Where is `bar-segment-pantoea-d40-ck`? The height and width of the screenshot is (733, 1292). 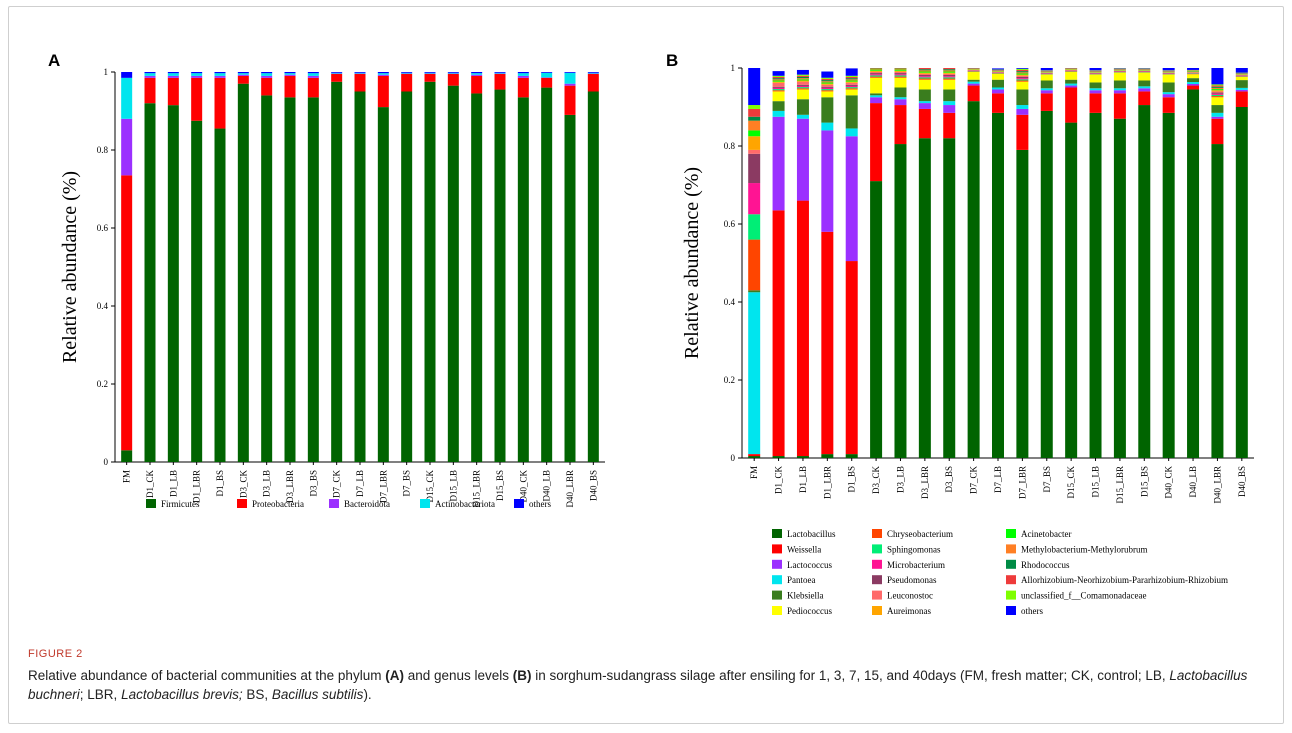 bar-segment-pantoea-d40-ck is located at coordinates (1168, 93).